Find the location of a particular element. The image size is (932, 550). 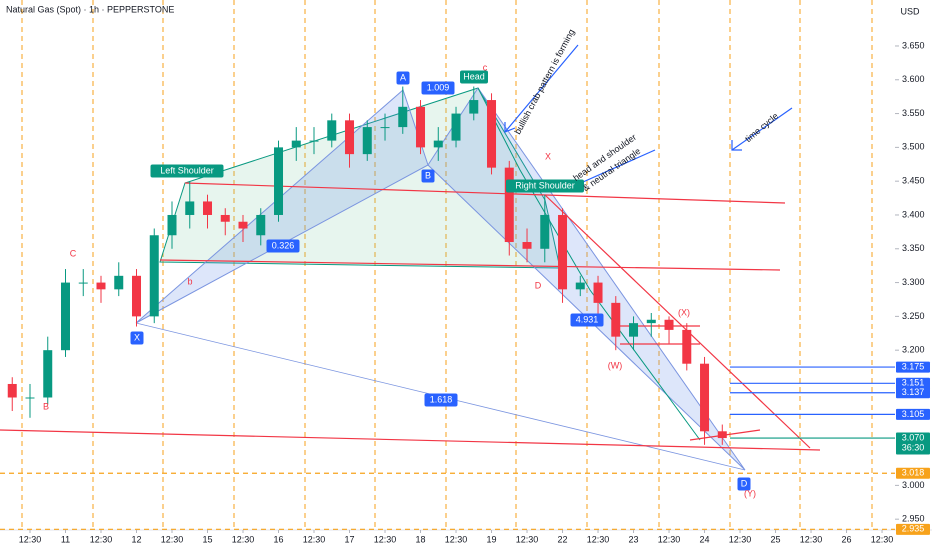

x-tick-label: 19 is located at coordinates (492, 539).